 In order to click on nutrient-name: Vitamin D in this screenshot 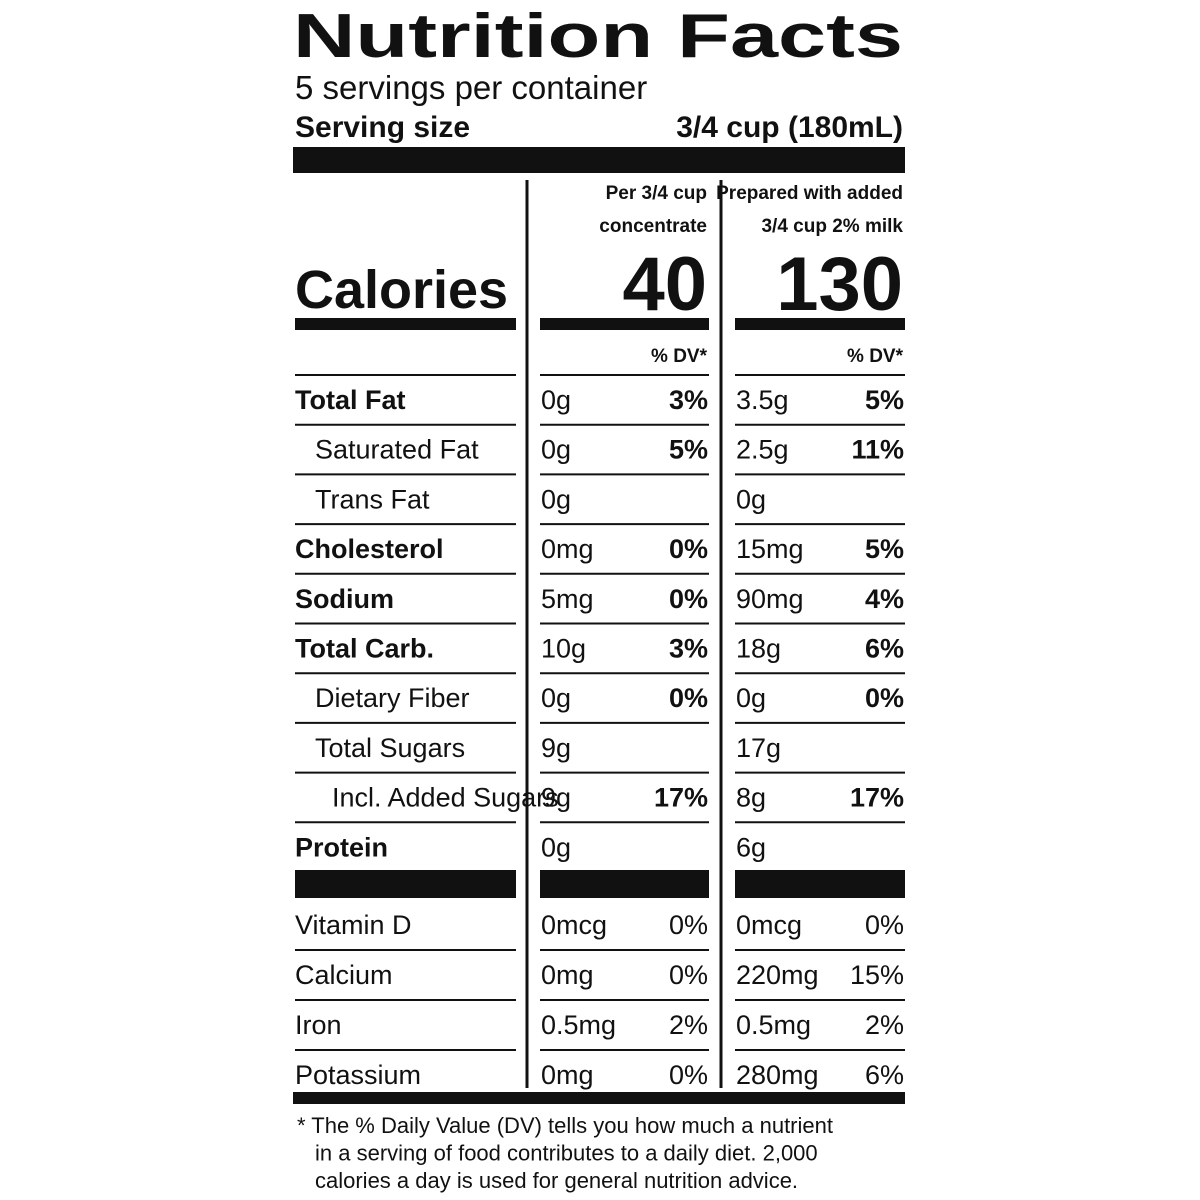, I will do `click(353, 925)`.